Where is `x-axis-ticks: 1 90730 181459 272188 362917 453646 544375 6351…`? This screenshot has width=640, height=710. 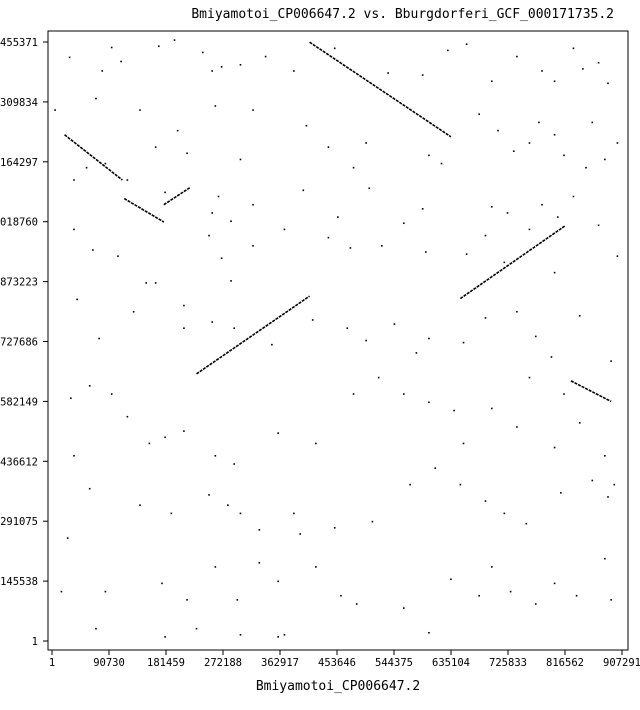
x-axis-ticks: 1 90730 181459 272188 362917 453646 544375 6351… is located at coordinates (344, 659).